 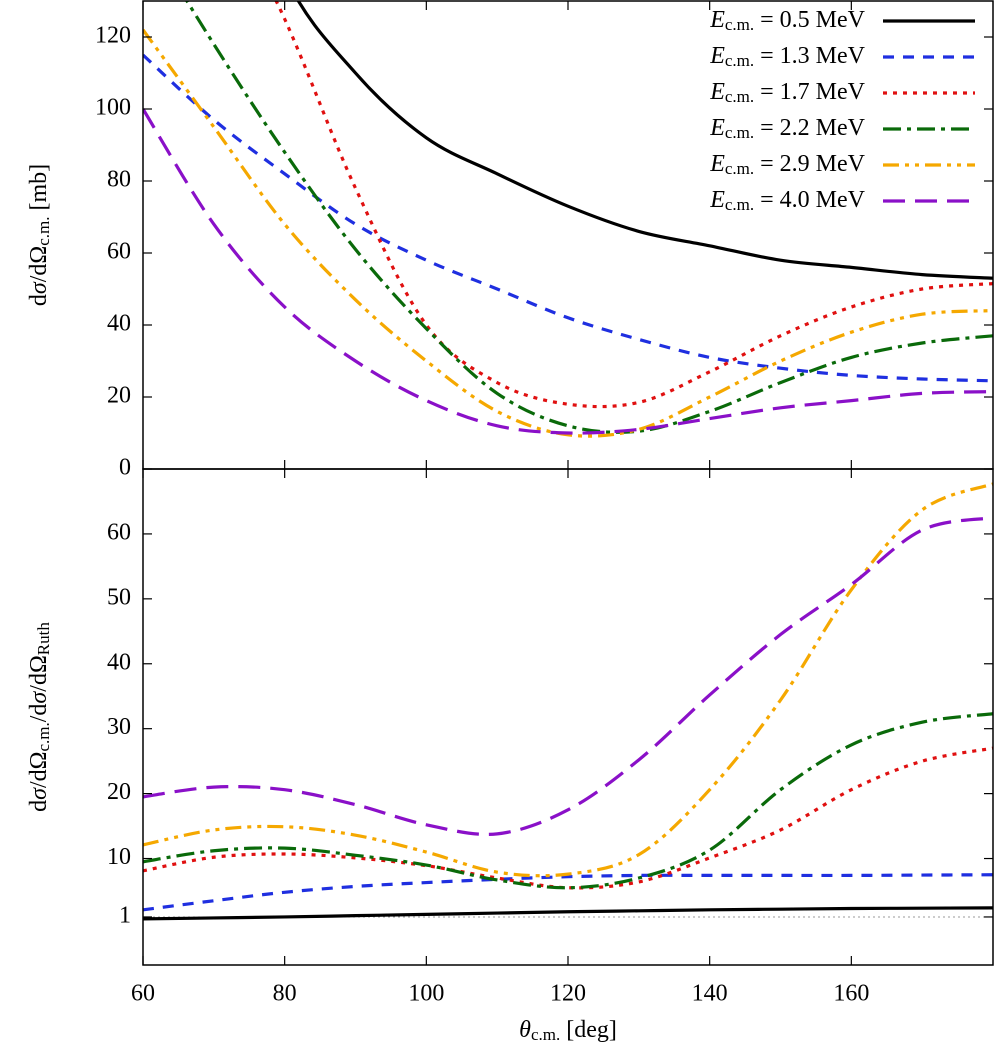 I want to click on legend-label: Ec.m. = 1.3 MeV, so click(x=787, y=57).